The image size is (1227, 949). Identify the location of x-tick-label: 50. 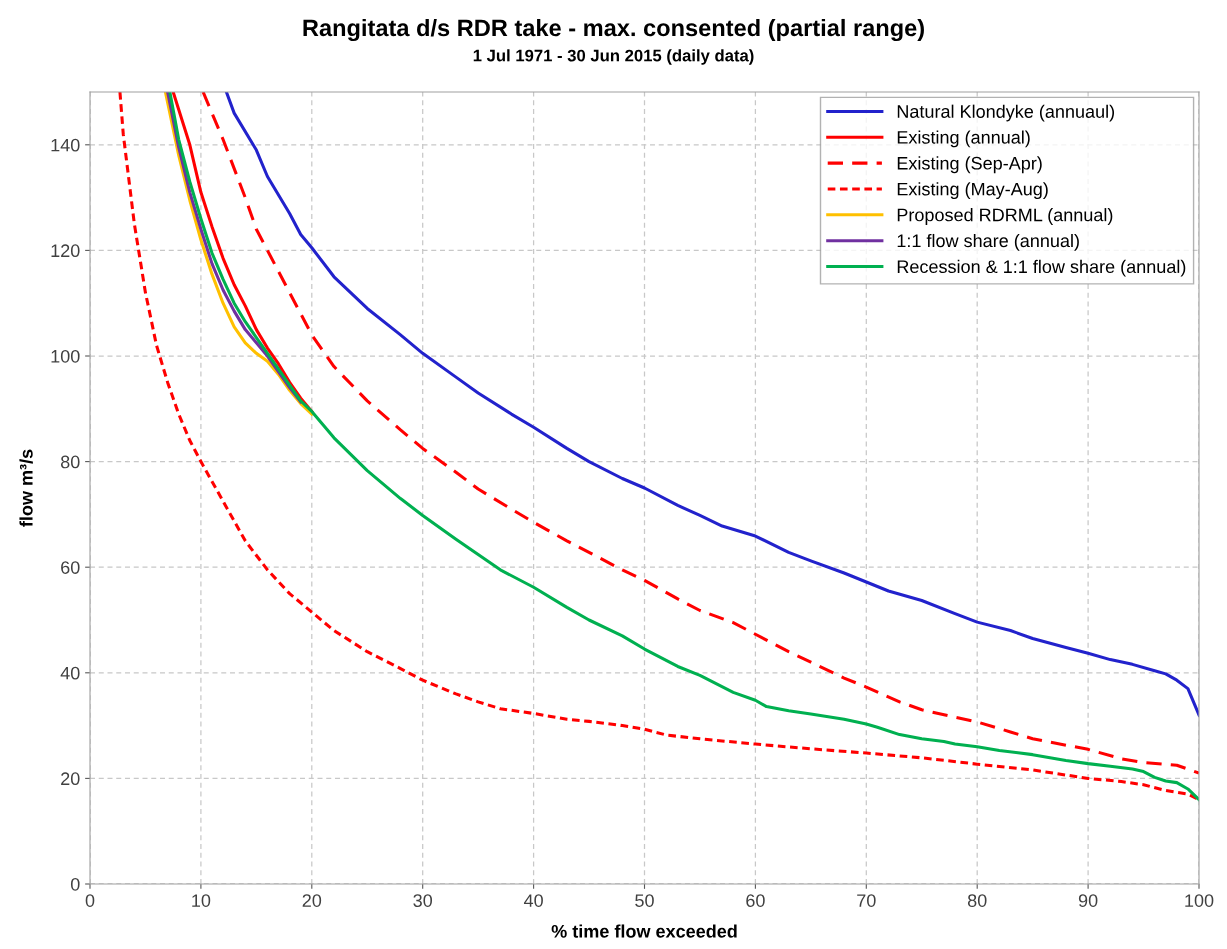
(644, 900).